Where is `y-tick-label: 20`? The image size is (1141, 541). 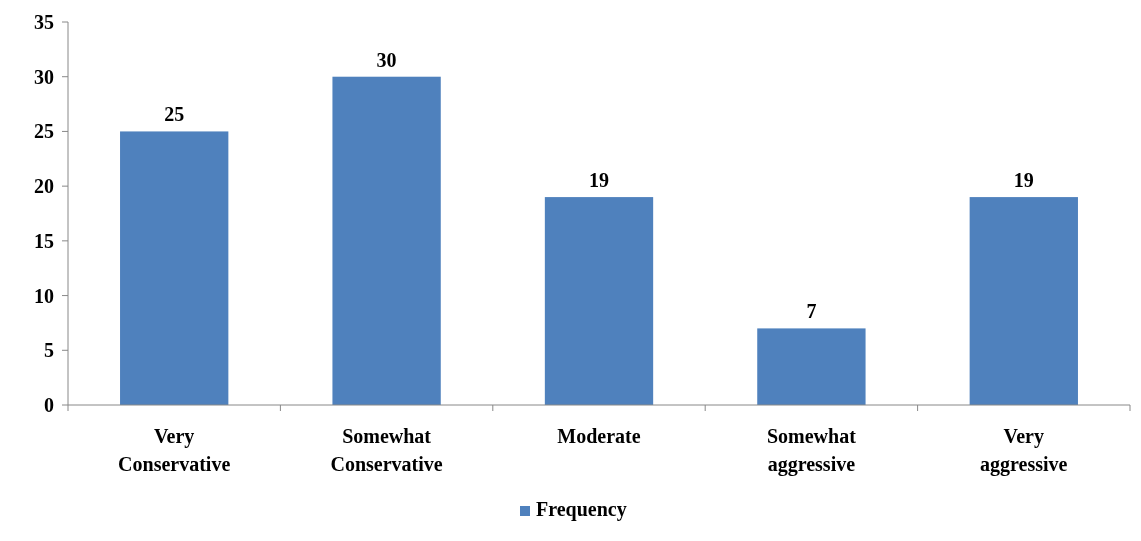
y-tick-label: 20 is located at coordinates (44, 186).